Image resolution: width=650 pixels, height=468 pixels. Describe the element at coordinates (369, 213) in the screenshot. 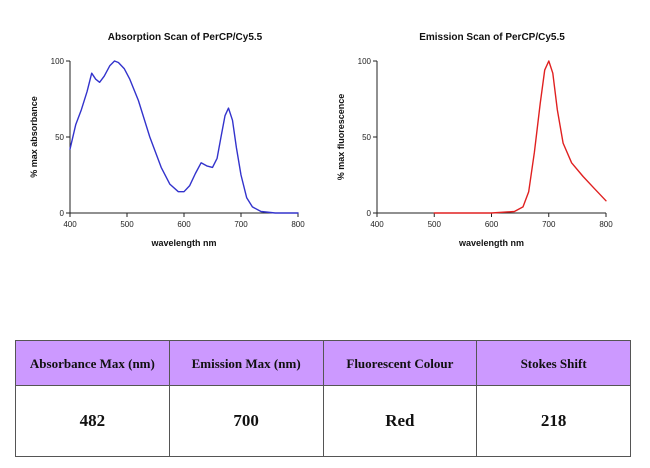

I see `emission-y-tick-label: 0` at that location.